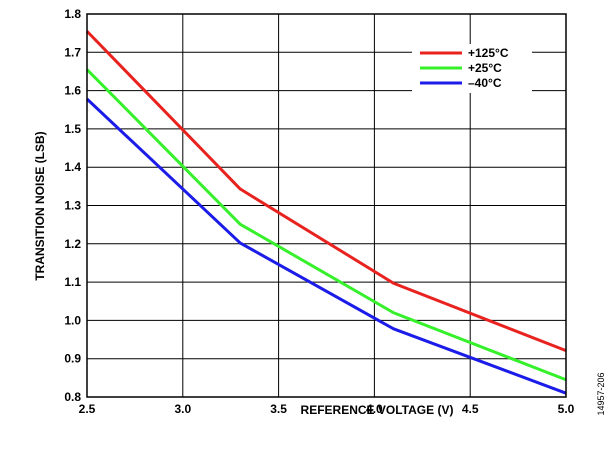 The height and width of the screenshot is (449, 614). Describe the element at coordinates (72, 129) in the screenshot. I see `y-tick-label: 1.5` at that location.